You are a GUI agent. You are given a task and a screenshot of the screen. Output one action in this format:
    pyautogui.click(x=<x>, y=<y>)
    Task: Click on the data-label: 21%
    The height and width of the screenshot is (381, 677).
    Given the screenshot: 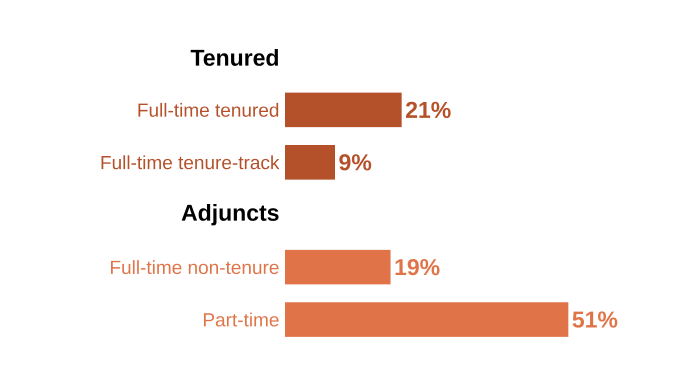 What is the action you would take?
    pyautogui.click(x=428, y=110)
    